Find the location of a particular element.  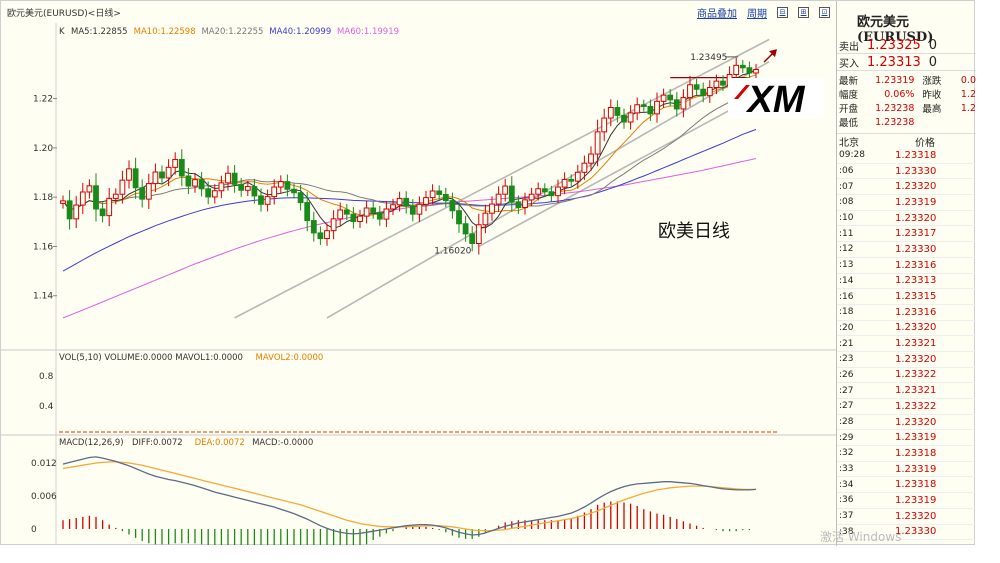

tick-row: :28 1.23320 is located at coordinates (906, 423).